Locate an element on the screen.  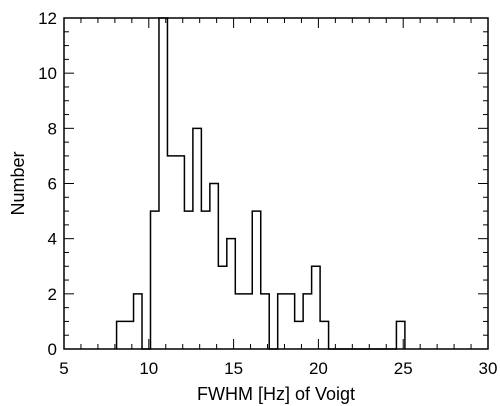
y-tick-label: 4 is located at coordinates (52, 239).